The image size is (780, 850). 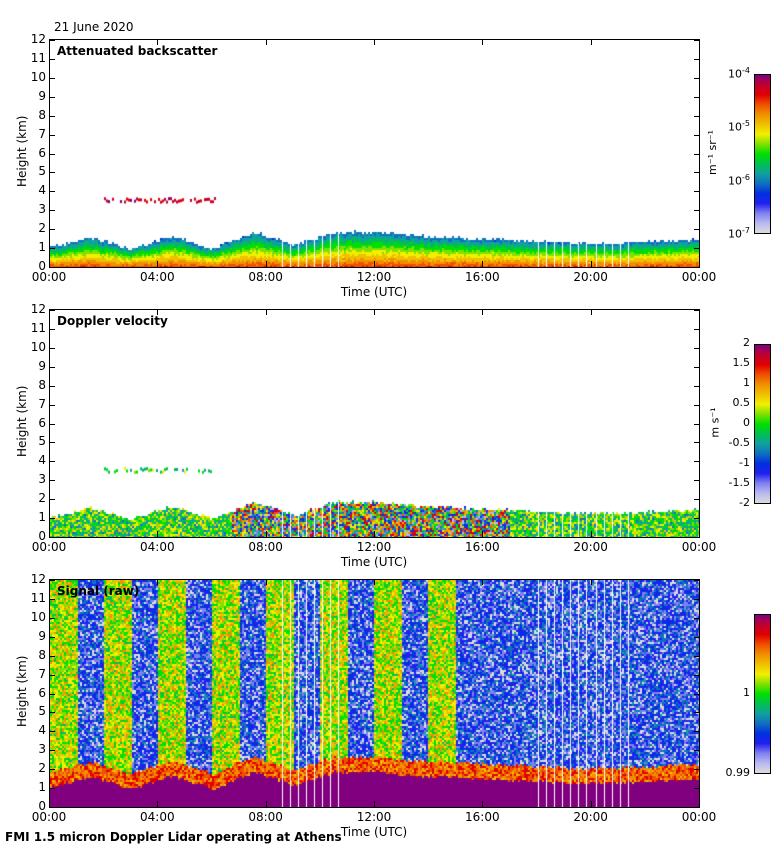 What do you see at coordinates (38, 579) in the screenshot?
I see `y-tick-label: 12` at bounding box center [38, 579].